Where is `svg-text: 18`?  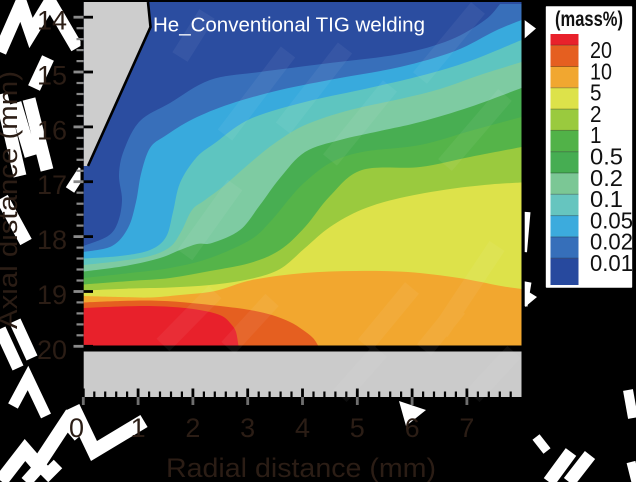 svg-text: 18 is located at coordinates (52, 240).